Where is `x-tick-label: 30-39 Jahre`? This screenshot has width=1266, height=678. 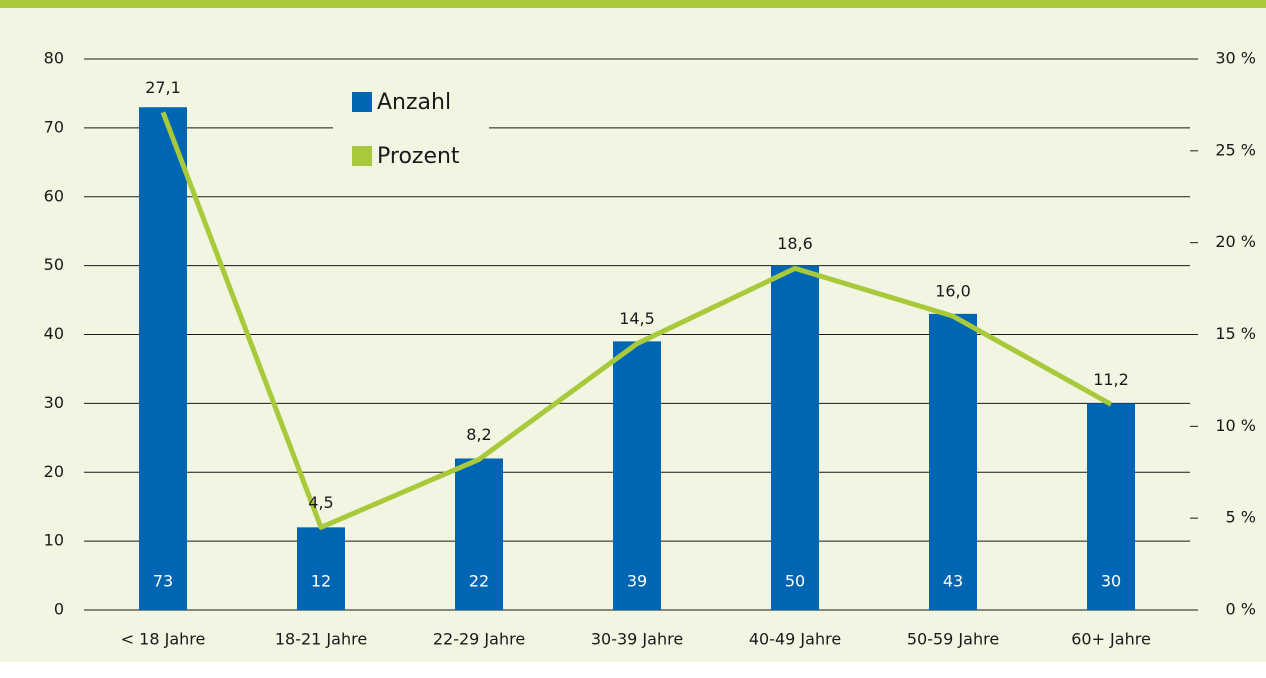 x-tick-label: 30-39 Jahre is located at coordinates (637, 639).